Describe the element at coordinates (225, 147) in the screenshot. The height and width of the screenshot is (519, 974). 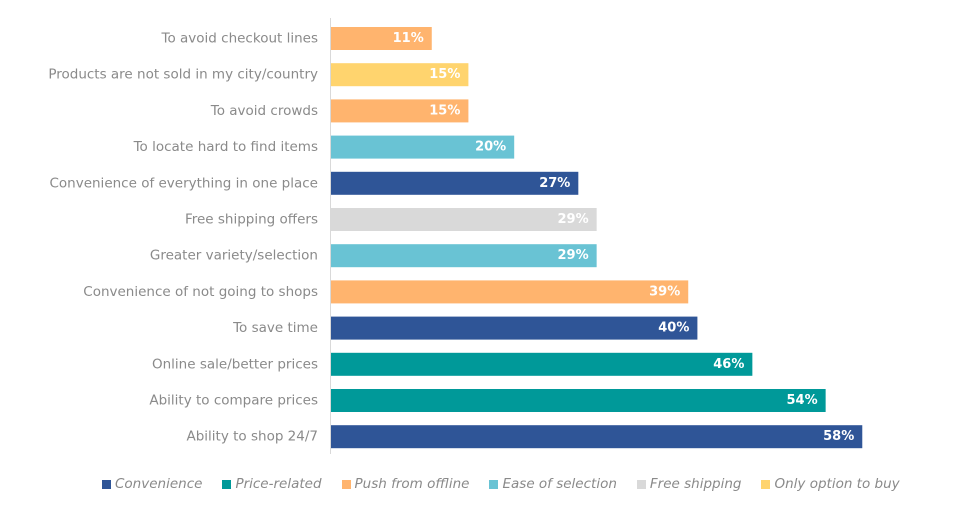
I see `category-label: To locate hard to find items` at that location.